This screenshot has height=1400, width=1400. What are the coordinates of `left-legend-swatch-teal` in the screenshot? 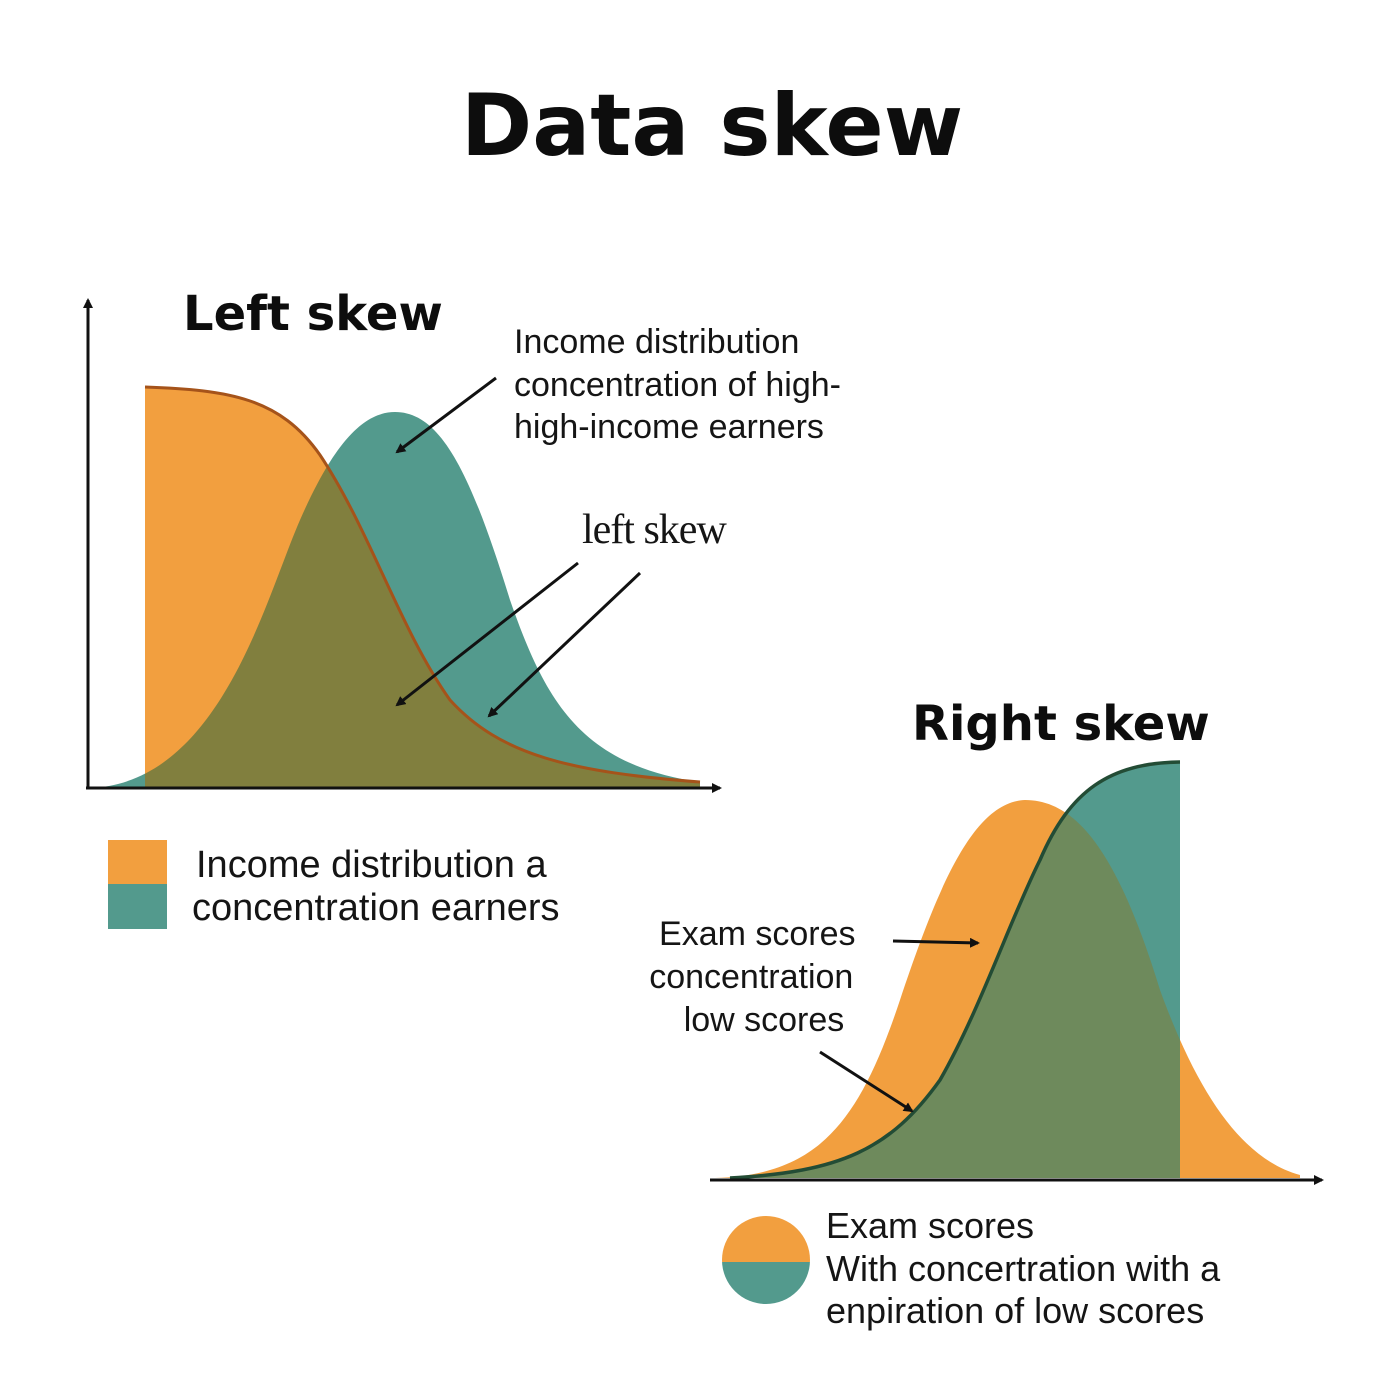 It's located at (137, 906).